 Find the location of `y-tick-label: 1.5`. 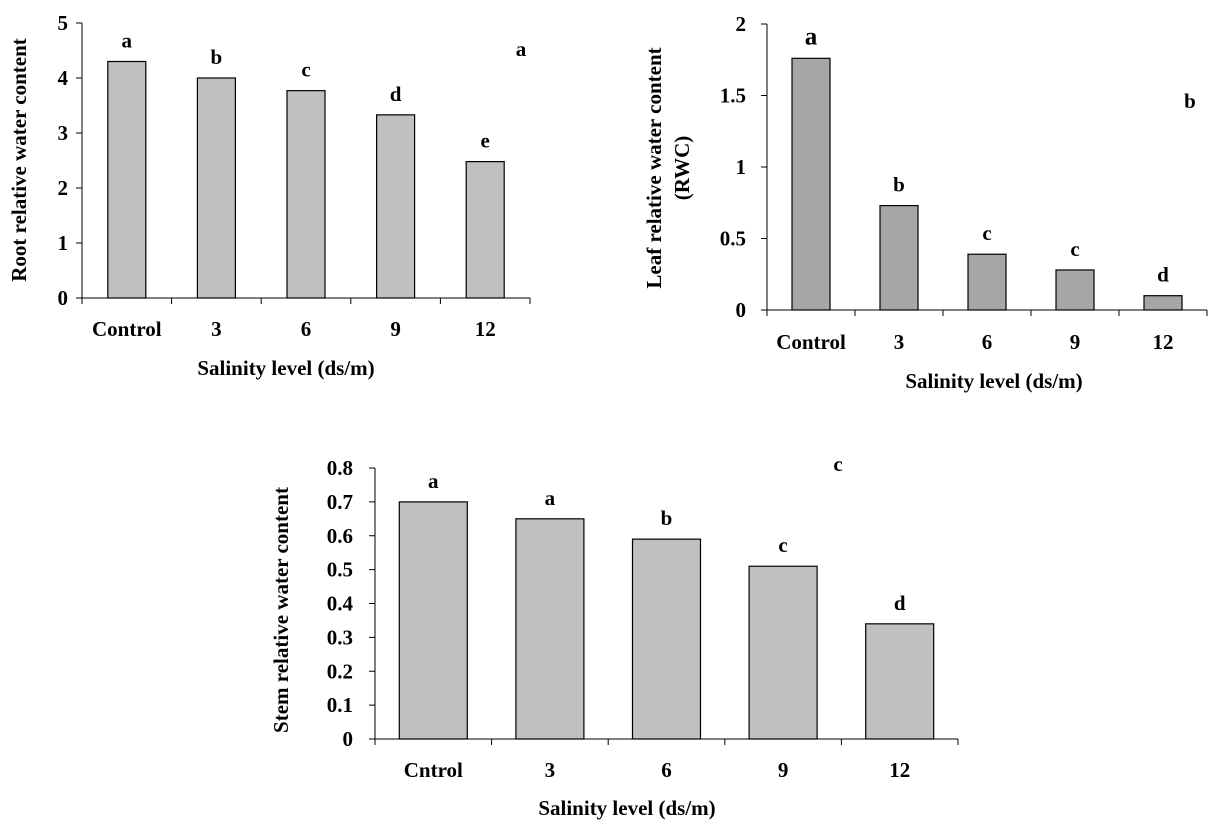

y-tick-label: 1.5 is located at coordinates (733, 96).